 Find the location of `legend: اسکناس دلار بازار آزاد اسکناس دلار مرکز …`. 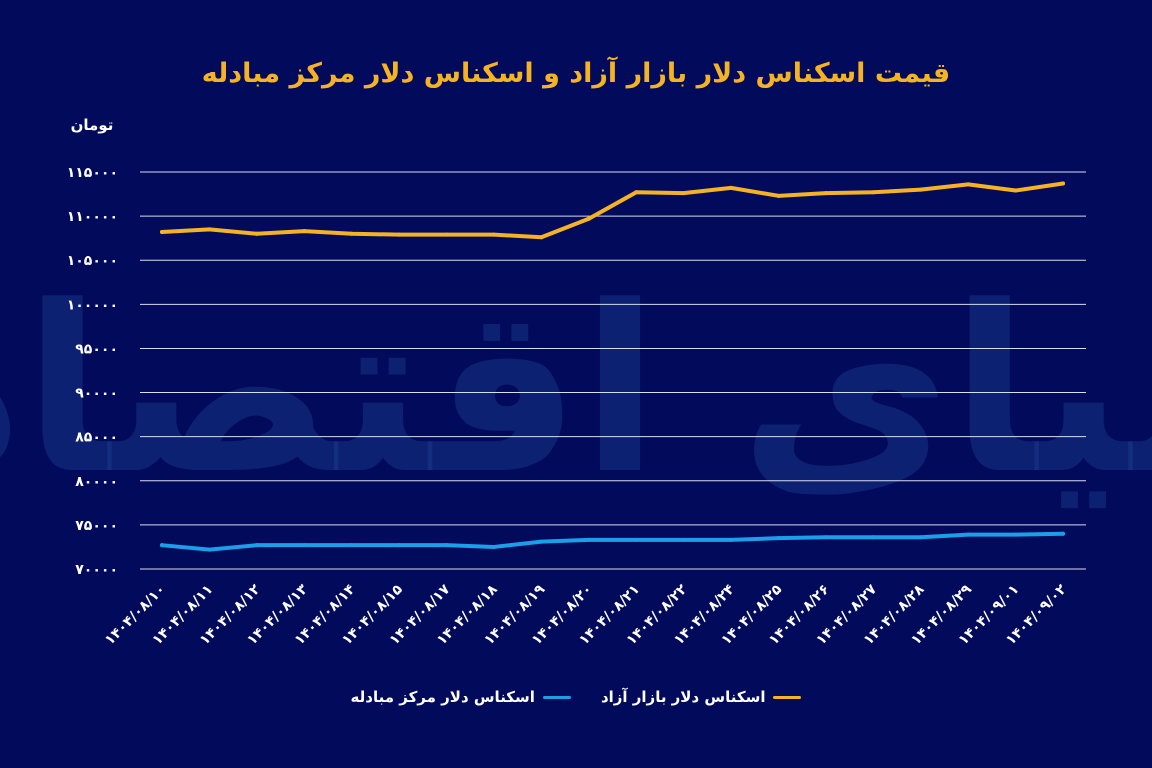

legend: اسکناس دلار بازار آزاد اسکناس دلار مرکز … is located at coordinates (576, 697).